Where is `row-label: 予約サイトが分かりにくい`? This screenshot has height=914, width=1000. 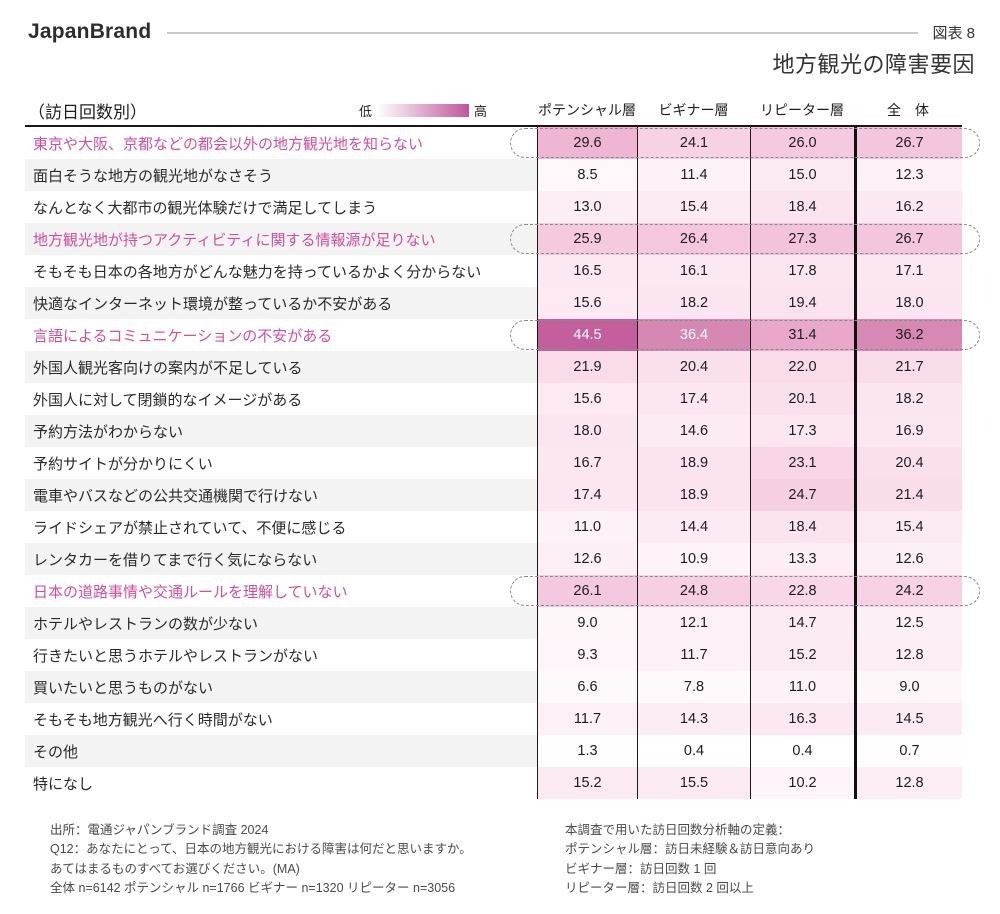
row-label: 予約サイトが分かりにくい is located at coordinates (123, 464).